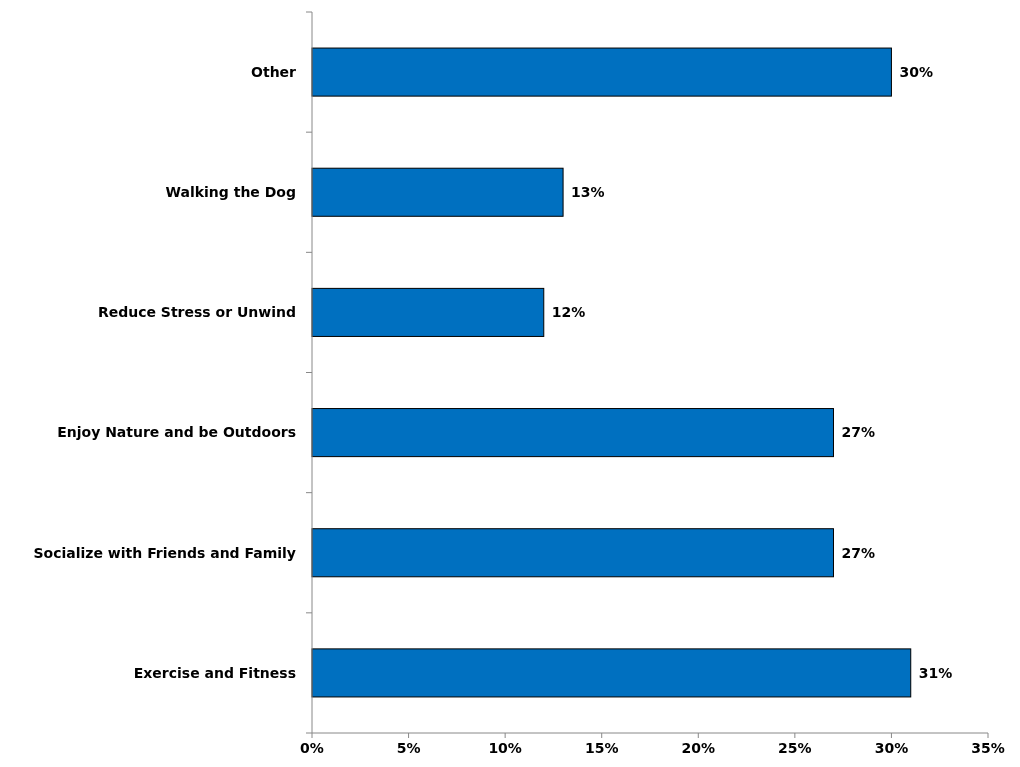 The width and height of the screenshot is (1020, 767). What do you see at coordinates (408, 748) in the screenshot?
I see `x-tick-label: 5%` at bounding box center [408, 748].